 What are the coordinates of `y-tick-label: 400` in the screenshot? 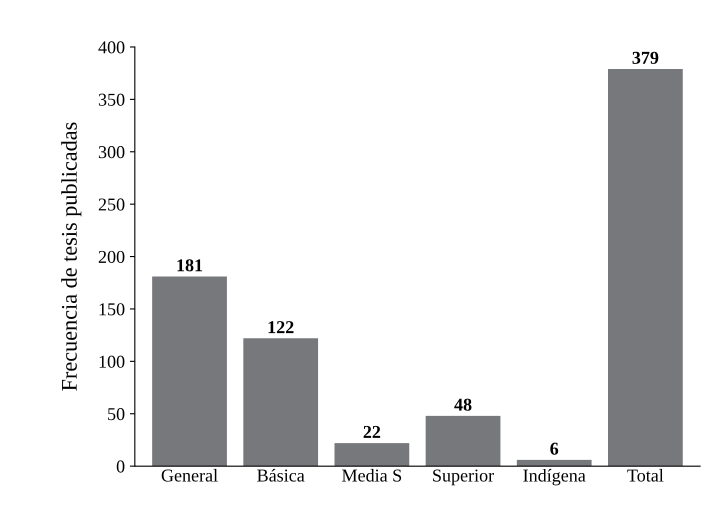 It's located at (111, 47).